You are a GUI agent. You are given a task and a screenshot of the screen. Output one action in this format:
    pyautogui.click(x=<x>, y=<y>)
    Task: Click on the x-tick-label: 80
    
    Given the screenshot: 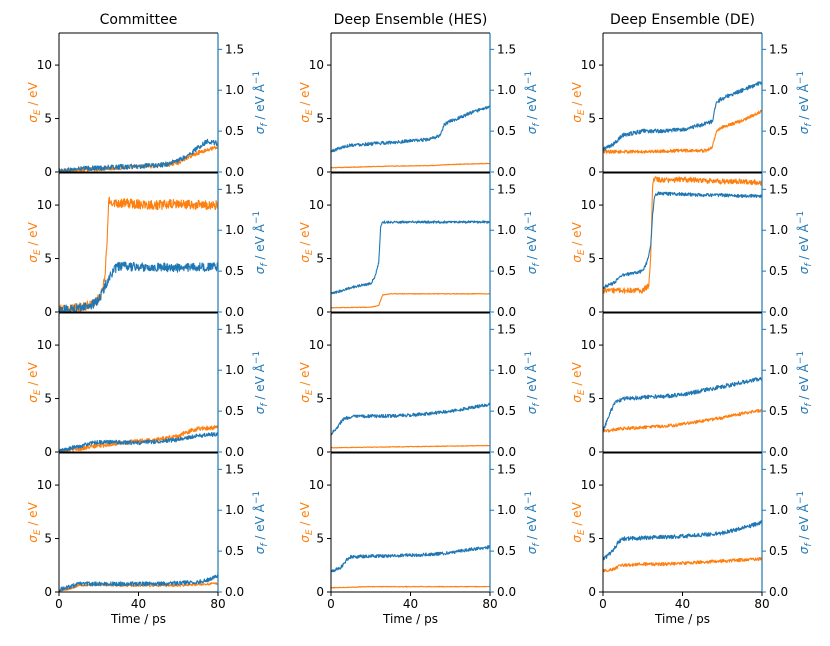 What is the action you would take?
    pyautogui.click(x=761, y=604)
    